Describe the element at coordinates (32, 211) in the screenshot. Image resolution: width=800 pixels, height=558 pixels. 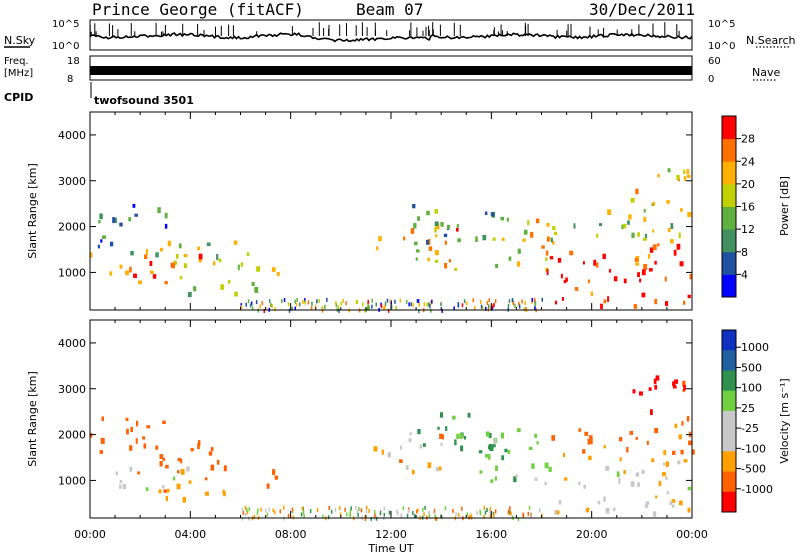
I see `power-ylabel: Slant Range [km]` at that location.